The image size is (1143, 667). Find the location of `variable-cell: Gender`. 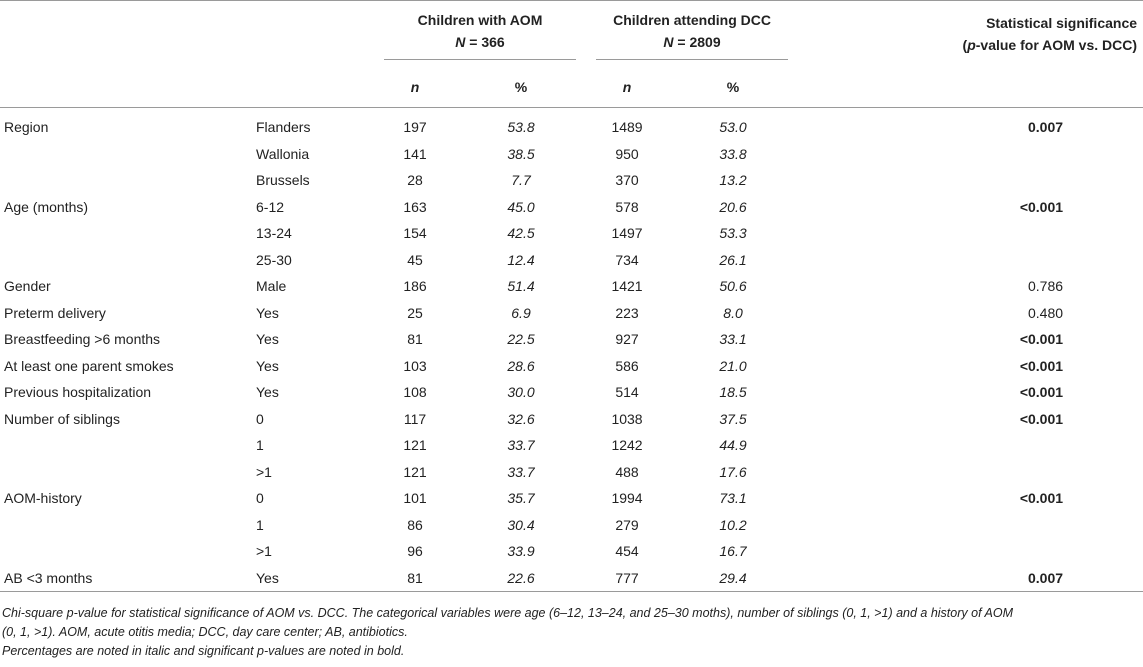

variable-cell: Gender is located at coordinates (27, 286).